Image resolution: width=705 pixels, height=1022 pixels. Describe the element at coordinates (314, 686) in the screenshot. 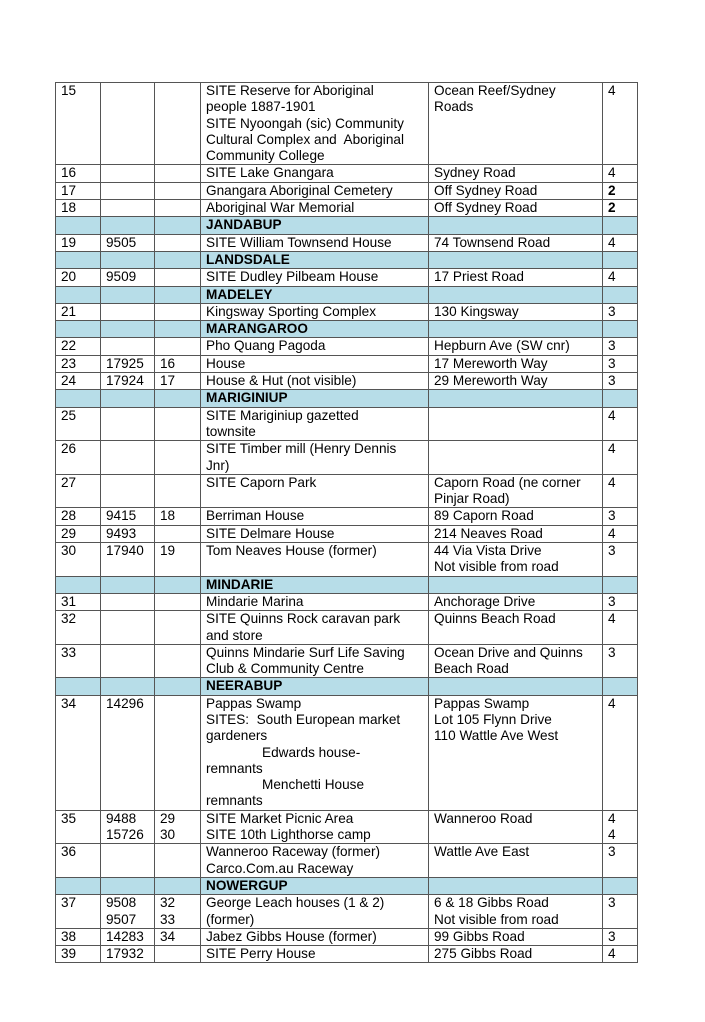

I see `section-title: NEERABUP` at that location.